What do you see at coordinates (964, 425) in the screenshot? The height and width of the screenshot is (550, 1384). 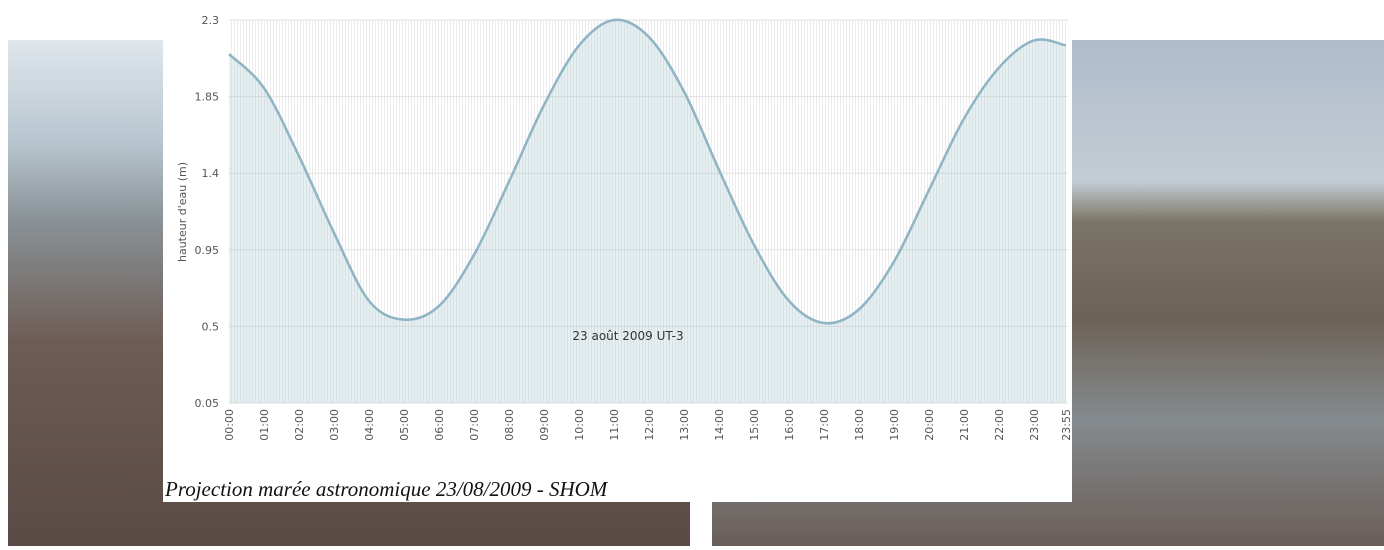 I see `x-tick-label: 21:00` at bounding box center [964, 425].